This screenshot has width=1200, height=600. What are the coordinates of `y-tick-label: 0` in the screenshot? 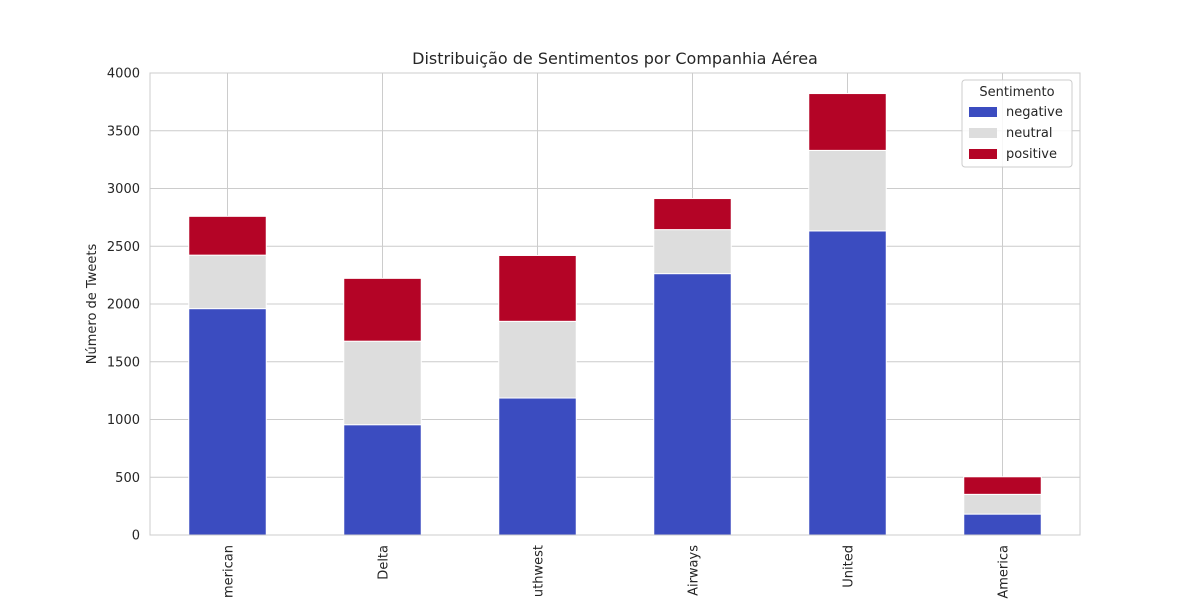 It's located at (136, 536).